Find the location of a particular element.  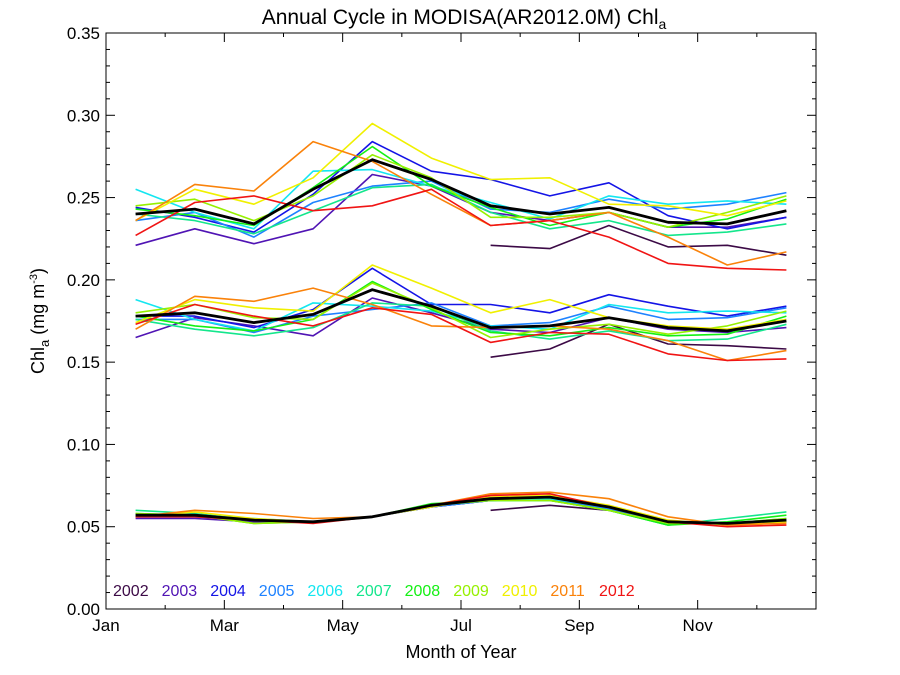

series-line-2009-middle is located at coordinates (461, 310).